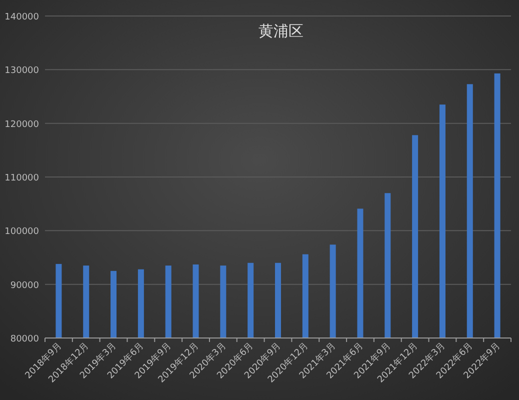  Describe the element at coordinates (22, 125) in the screenshot. I see `y-tick-label: 120000` at that location.